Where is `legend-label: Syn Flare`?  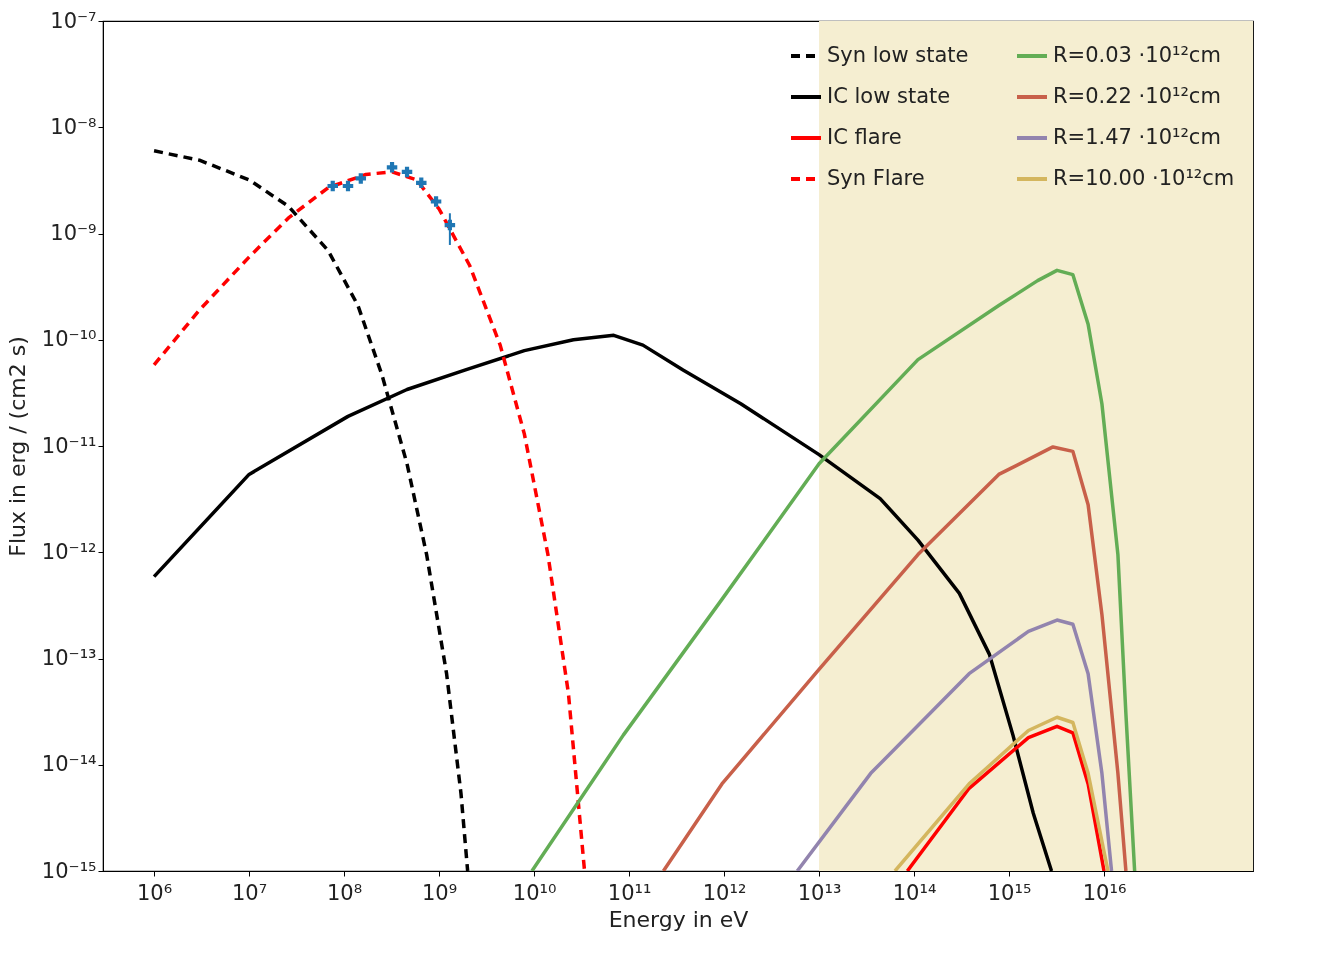 legend-label: Syn Flare is located at coordinates (876, 178).